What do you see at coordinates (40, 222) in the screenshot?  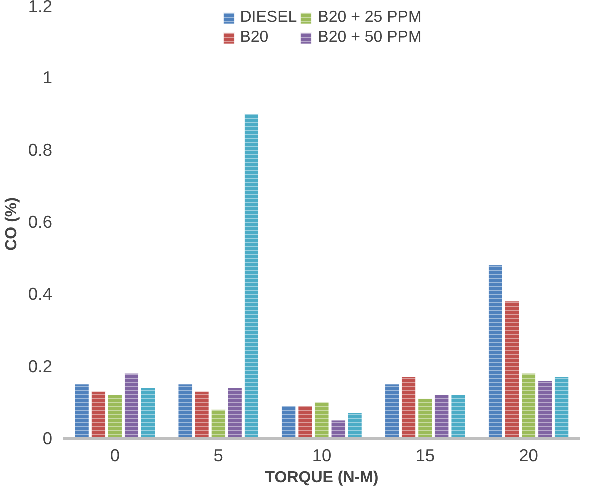 I see `y-tick-label: 0.6` at bounding box center [40, 222].